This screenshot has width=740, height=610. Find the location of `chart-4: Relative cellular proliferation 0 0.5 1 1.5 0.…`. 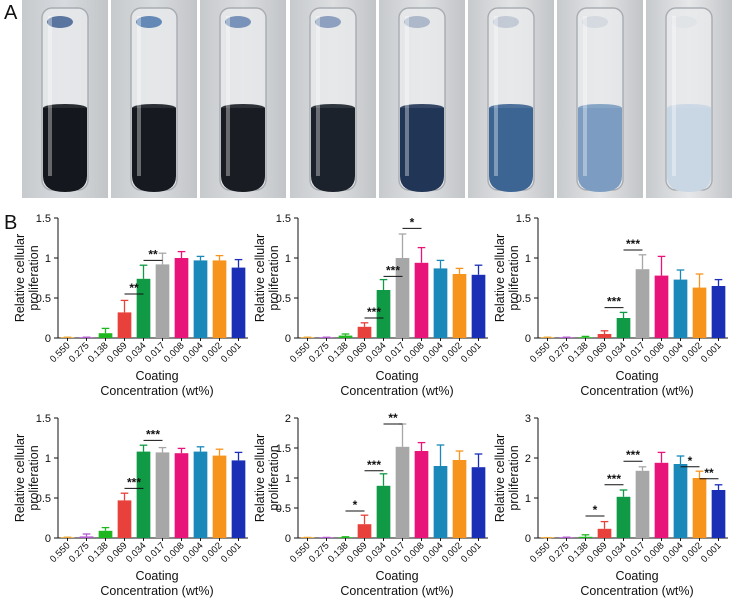

chart-4: Relative cellular proliferation 0 0.5 1 1.5 0.… is located at coordinates (134, 510).